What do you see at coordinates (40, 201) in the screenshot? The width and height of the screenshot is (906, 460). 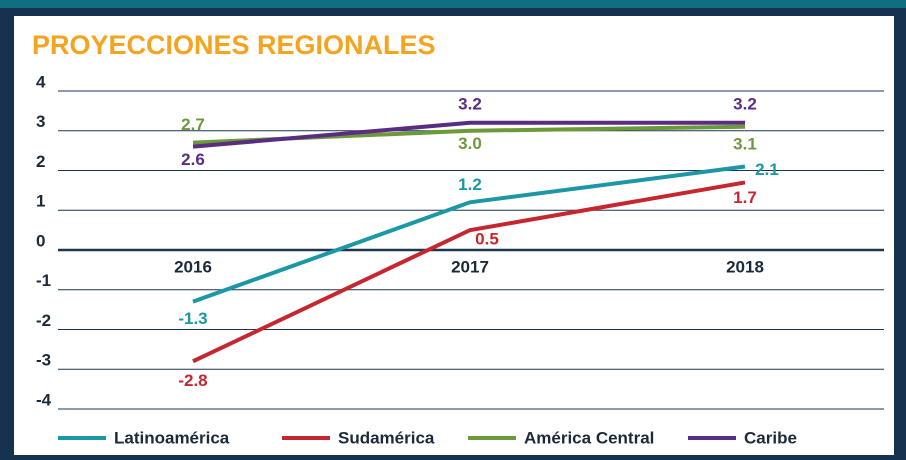 I see `y-tick-label: 1` at bounding box center [40, 201].